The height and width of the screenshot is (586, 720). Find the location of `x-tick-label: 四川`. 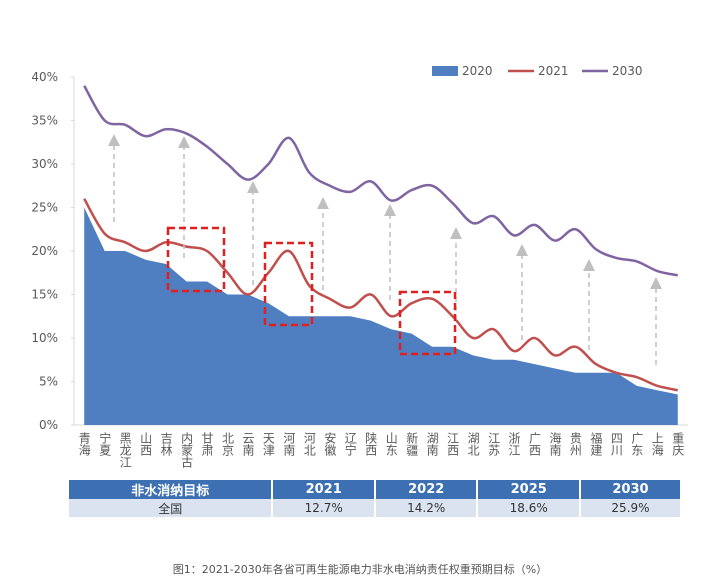

x-tick-label: 四川 is located at coordinates (616, 444).